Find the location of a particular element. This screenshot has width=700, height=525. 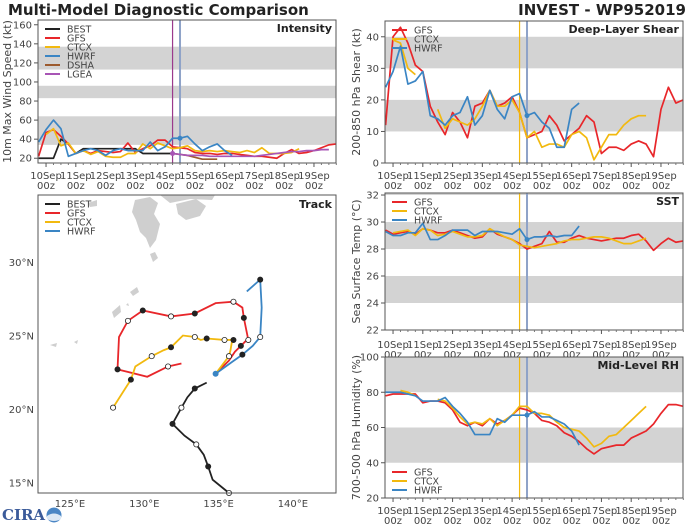

main-title: Multi-Model Diagnostic Comparison is located at coordinates (158, 10).